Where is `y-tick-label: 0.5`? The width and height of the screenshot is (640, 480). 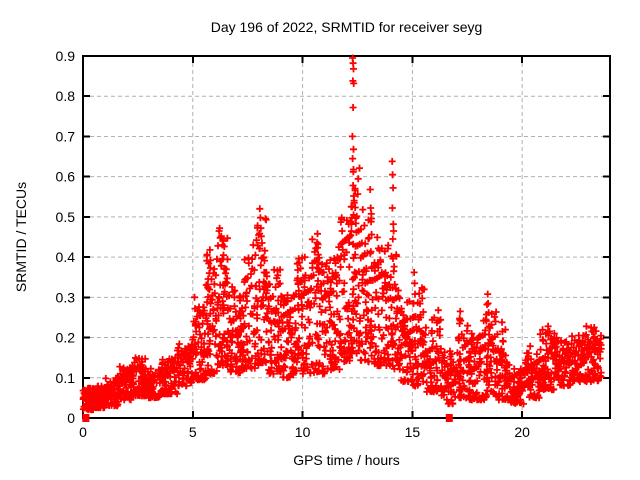 y-tick-label: 0.5 is located at coordinates (66, 217).